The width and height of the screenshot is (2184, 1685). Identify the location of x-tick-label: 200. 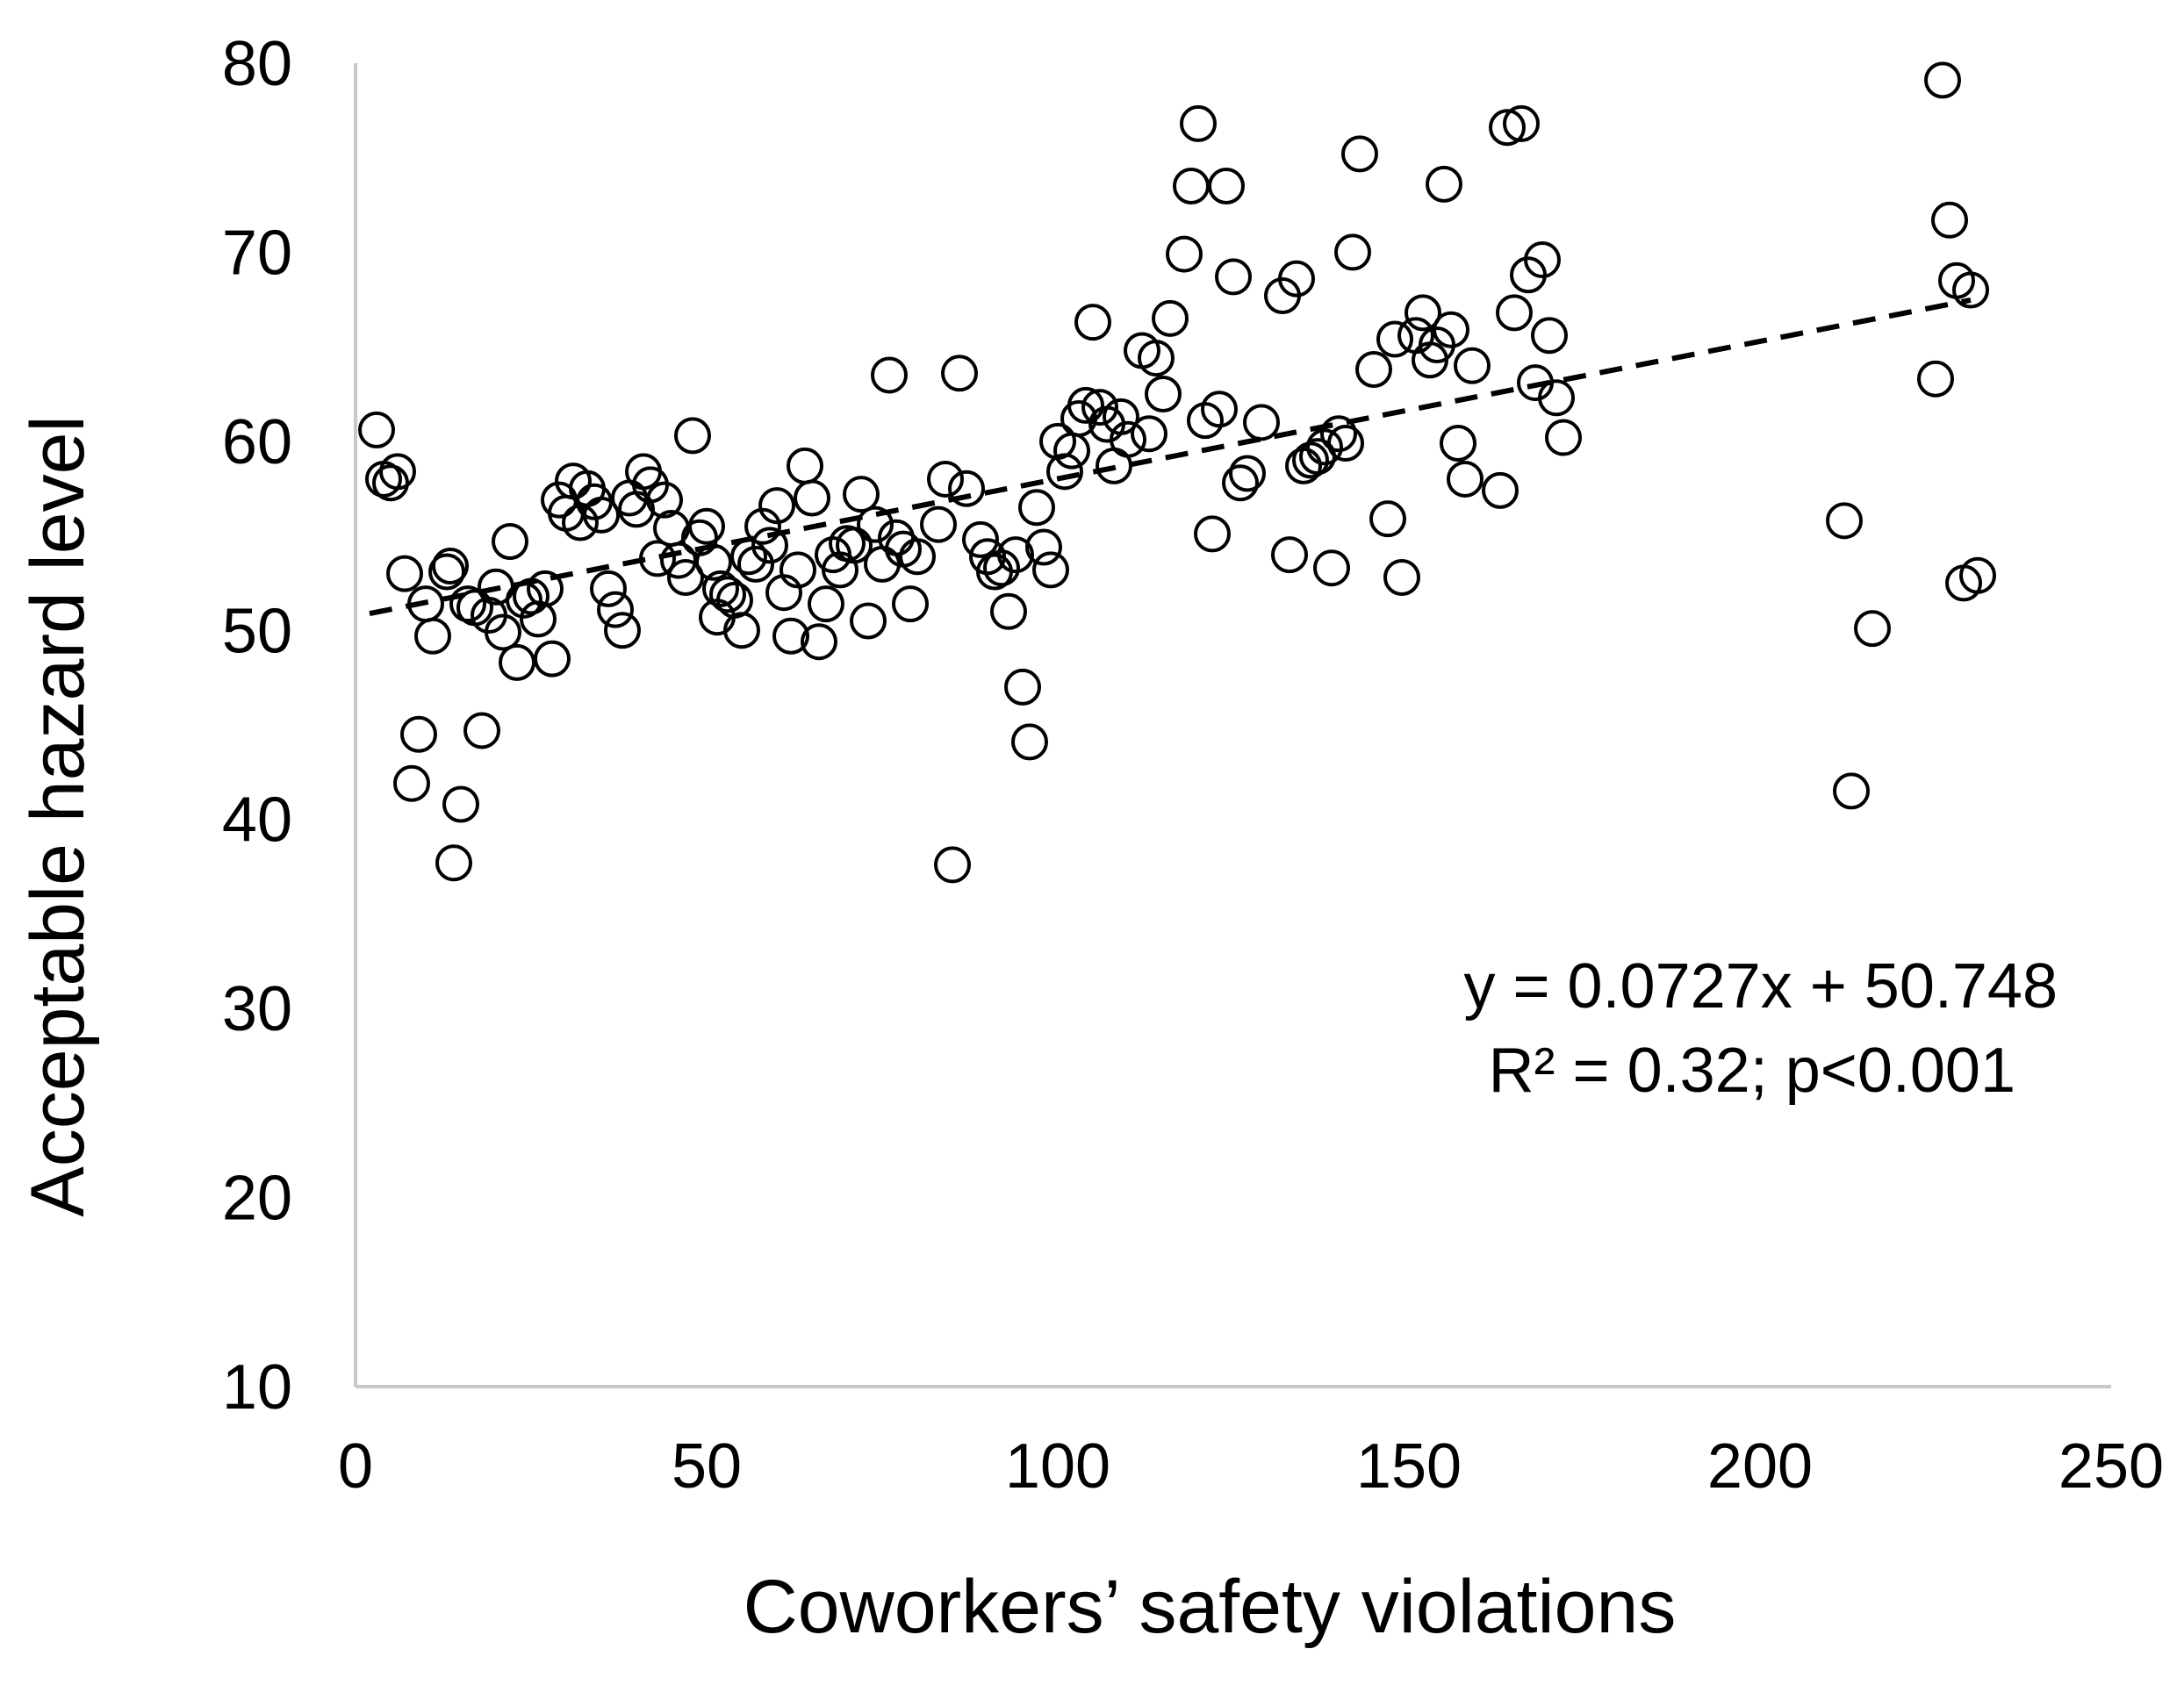
(1760, 1466).